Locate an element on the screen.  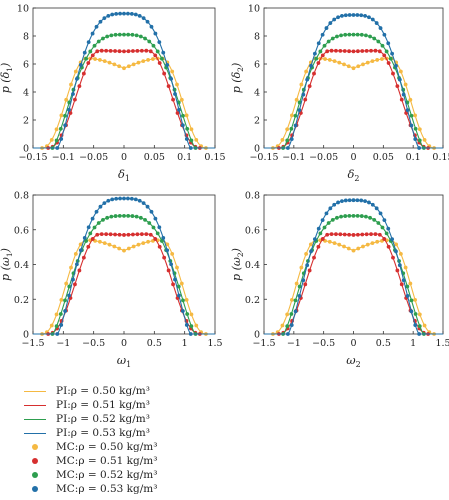
x-tick-label: −1 is located at coordinates (294, 343).